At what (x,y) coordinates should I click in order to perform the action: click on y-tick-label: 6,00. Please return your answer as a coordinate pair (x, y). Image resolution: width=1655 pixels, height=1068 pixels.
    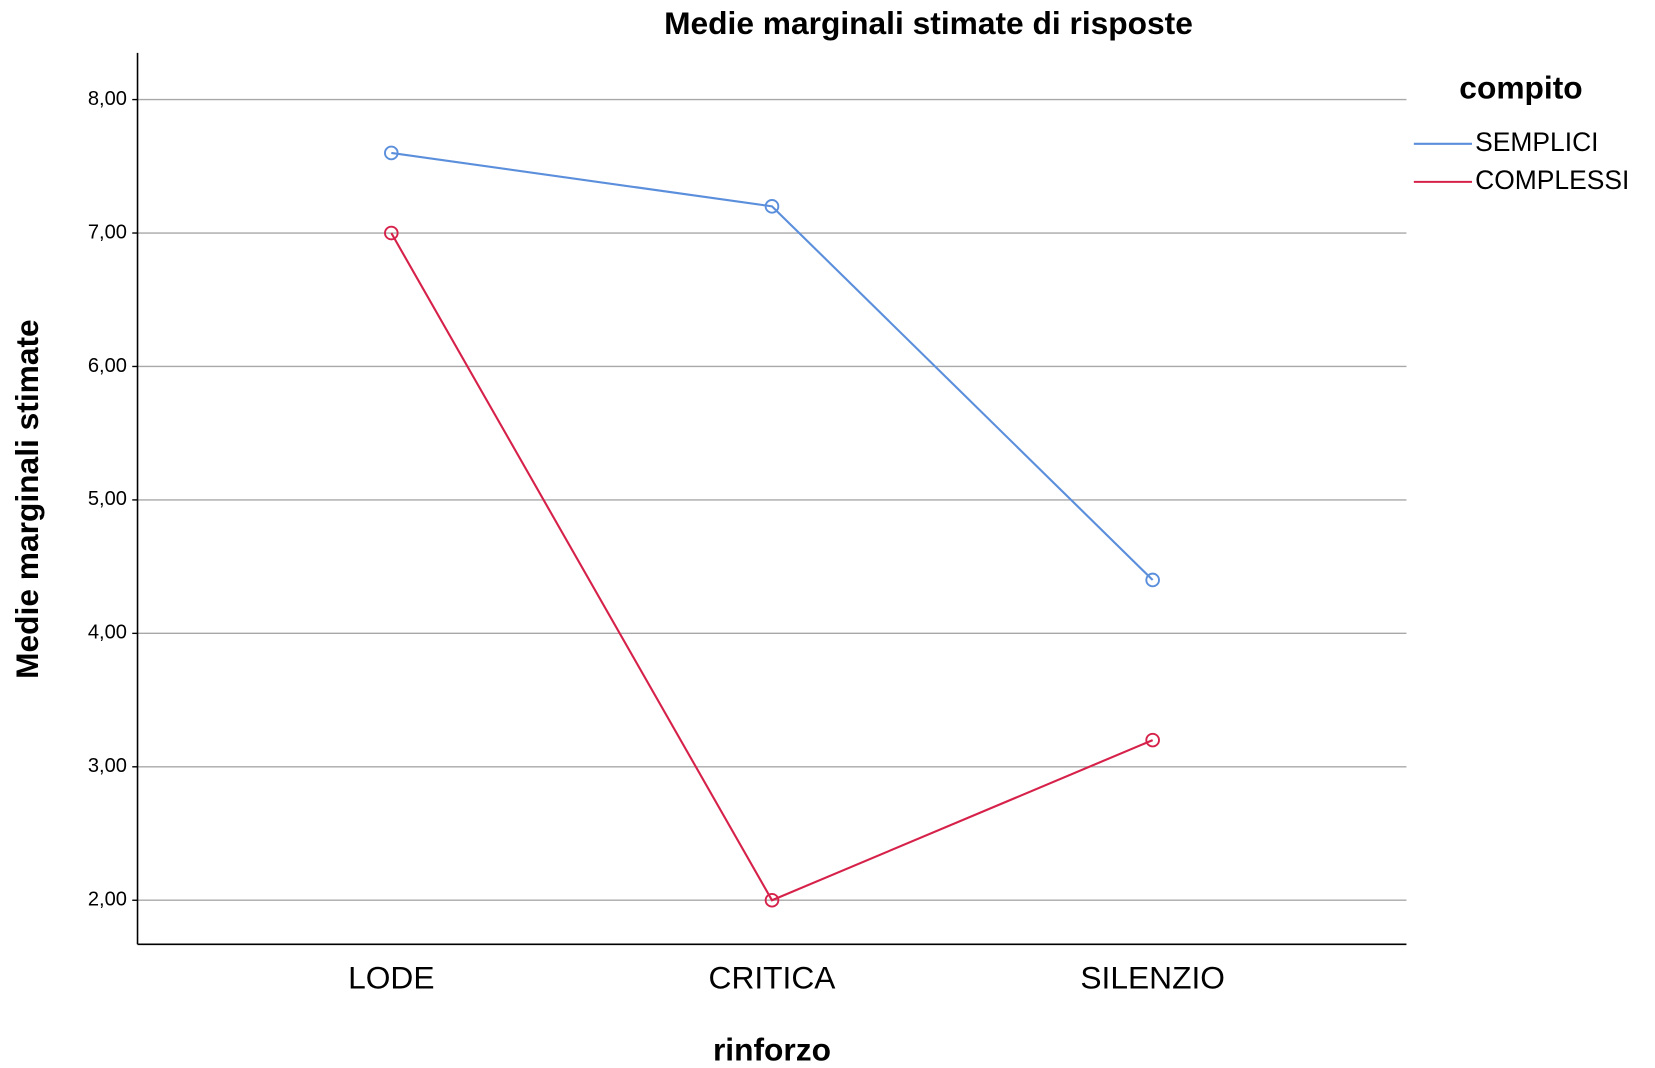
    Looking at the image, I should click on (107, 366).